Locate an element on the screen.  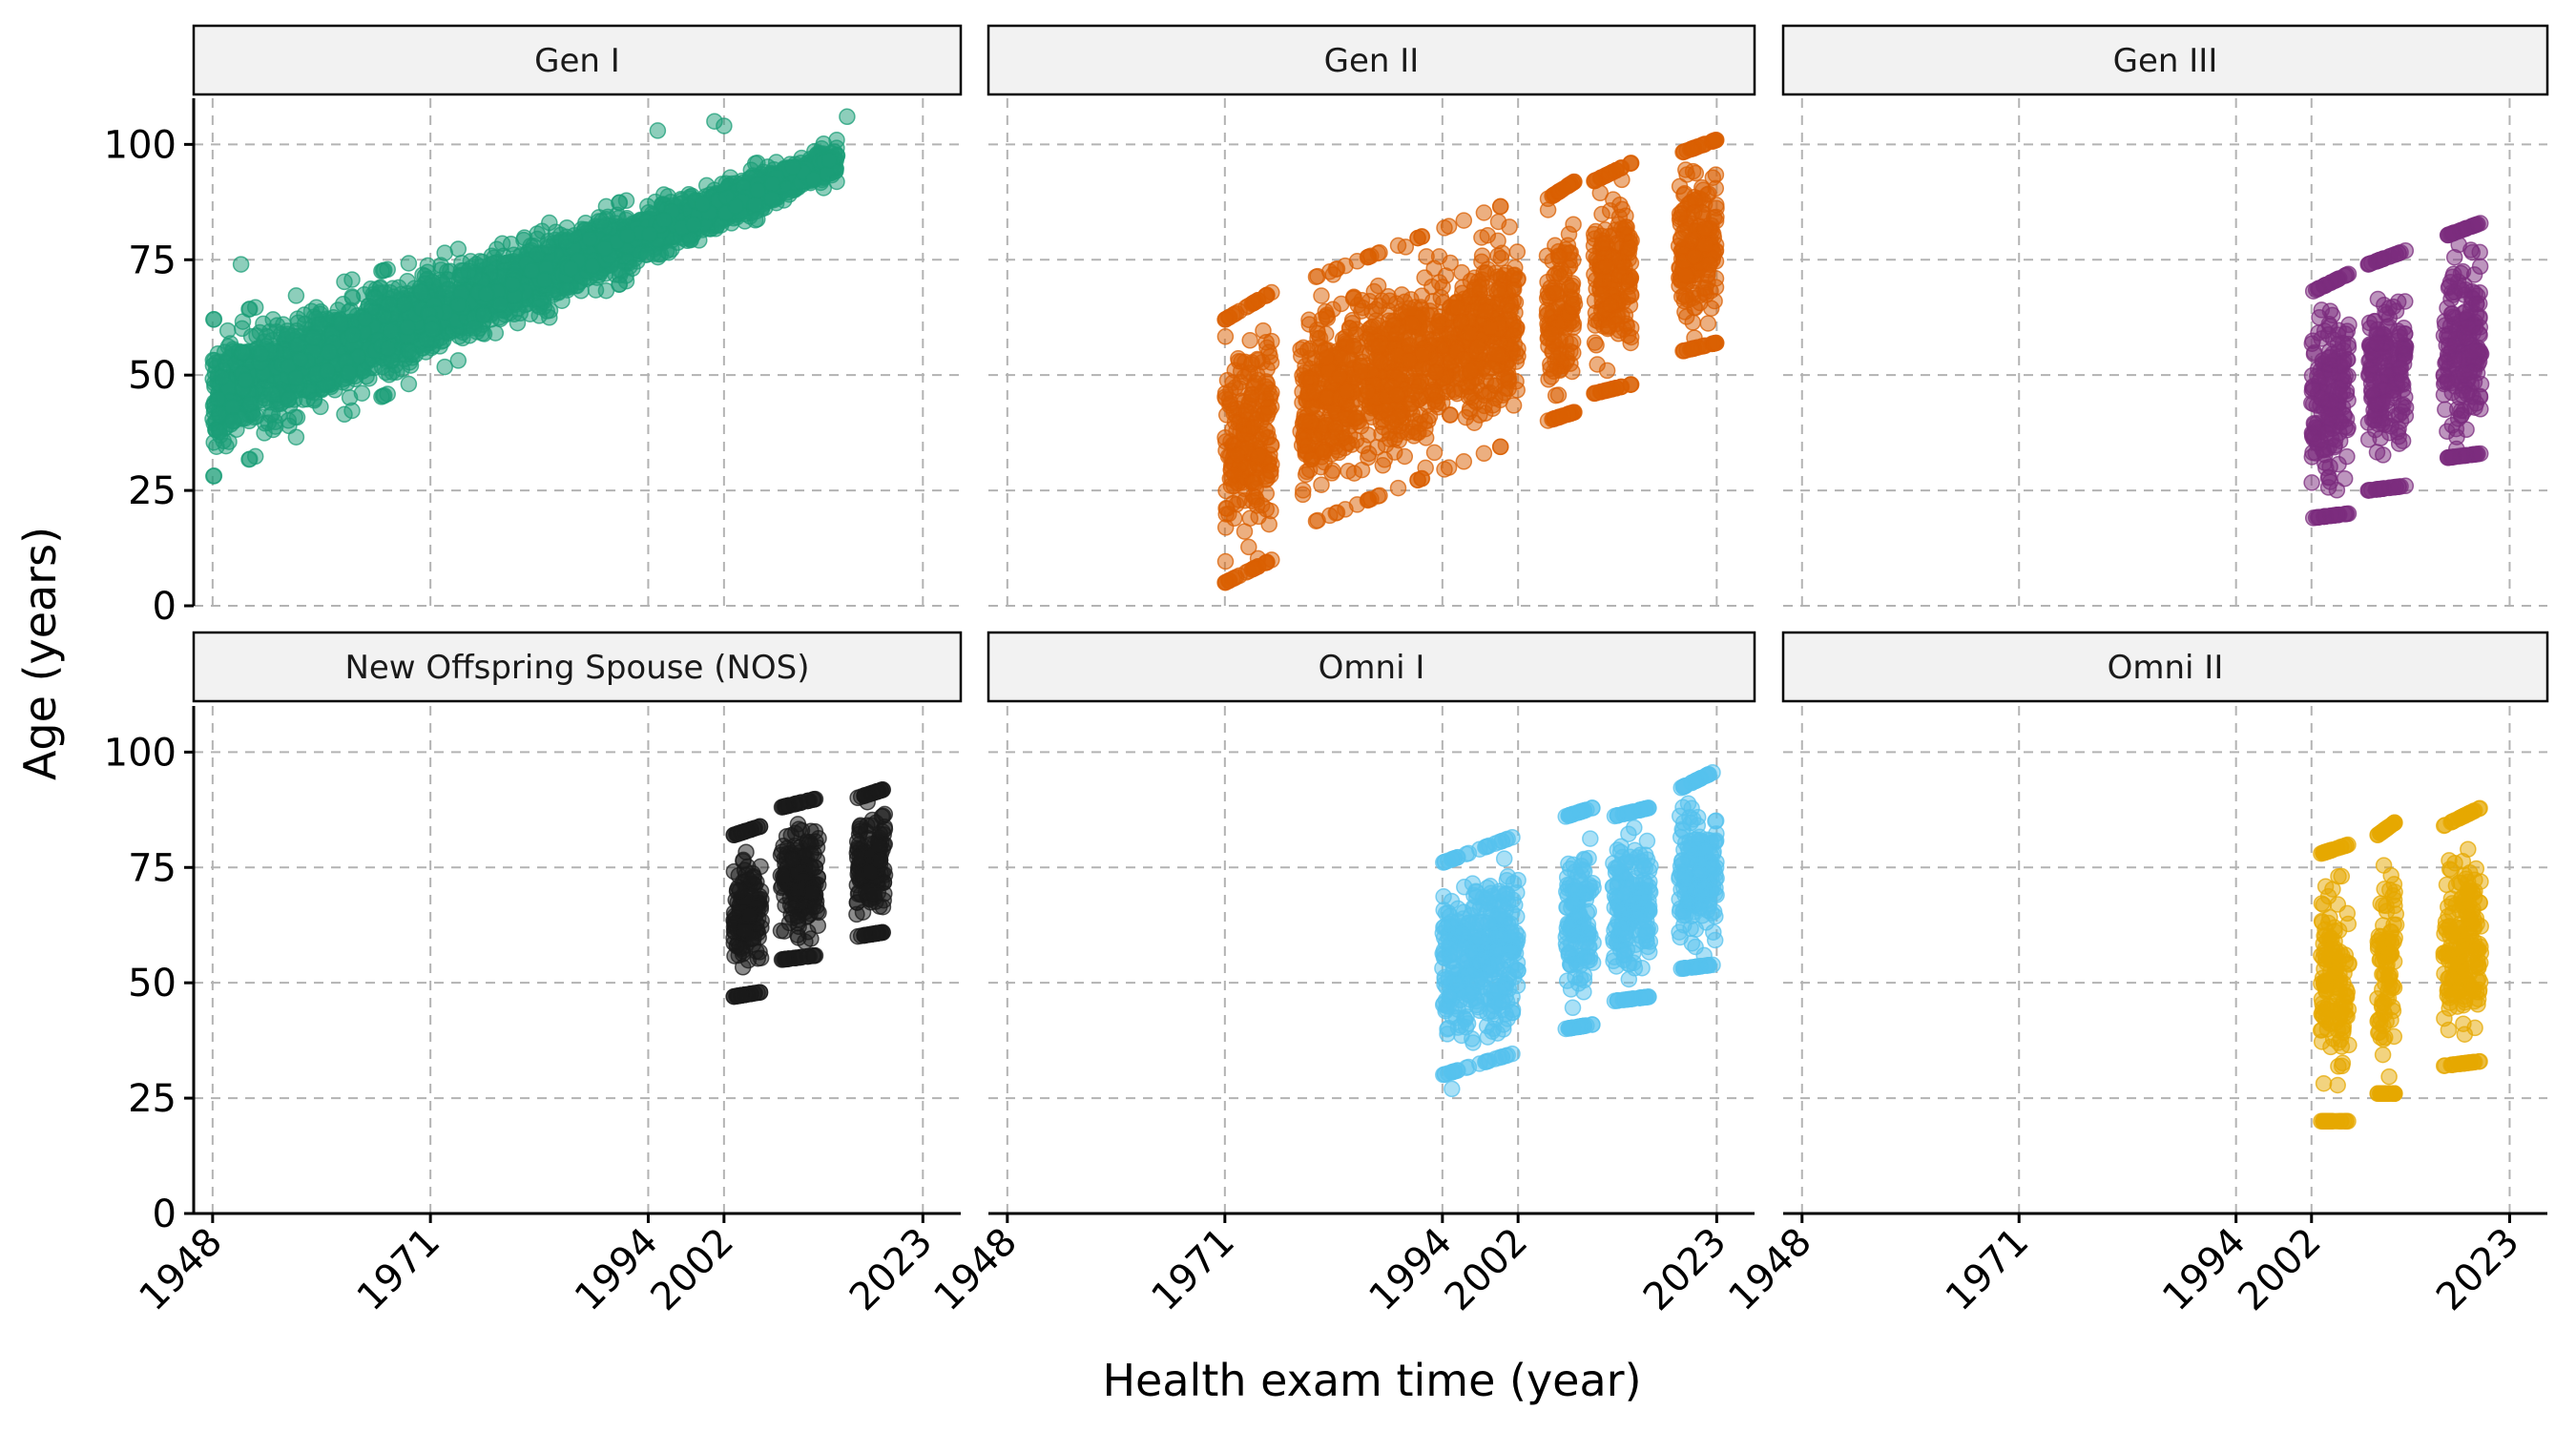
data-point-outlier is located at coordinates (847, 117).